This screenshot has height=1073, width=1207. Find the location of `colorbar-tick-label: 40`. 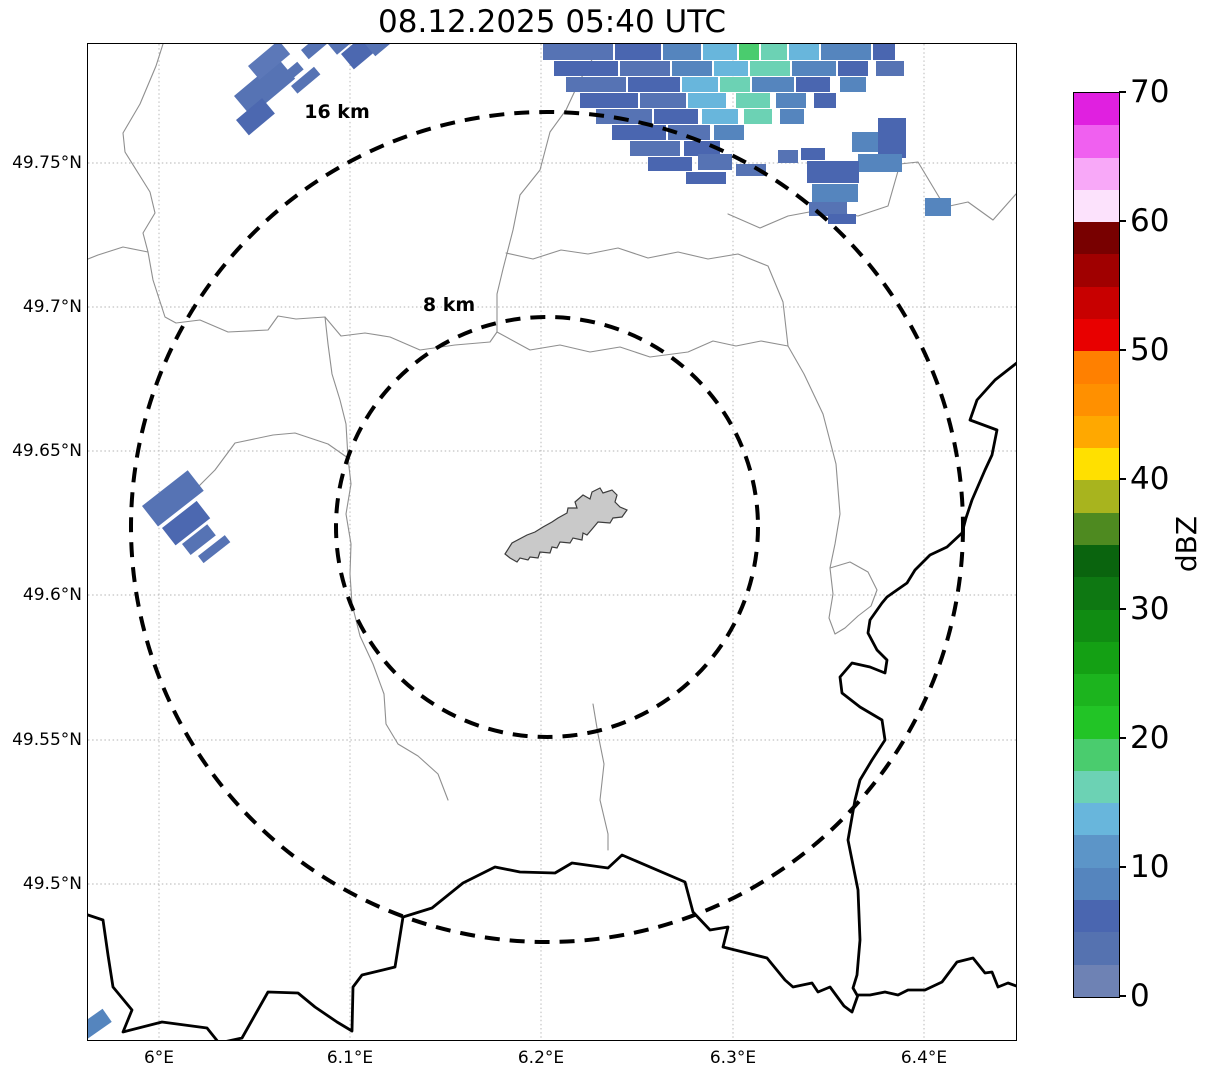

colorbar-tick-label: 40 is located at coordinates (1150, 479).